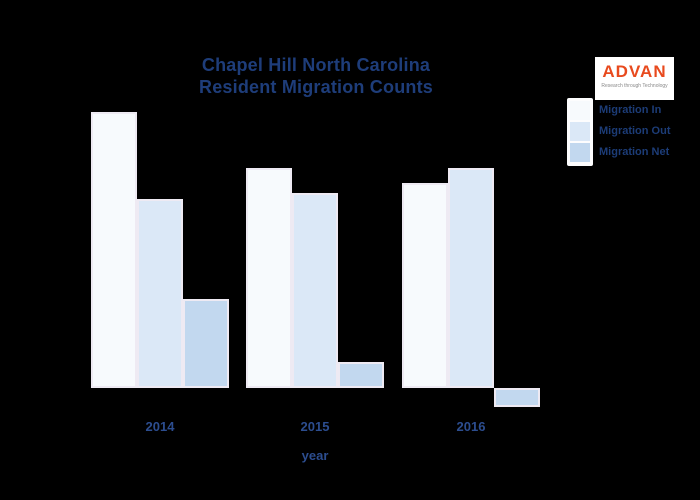 Image resolution: width=700 pixels, height=500 pixels. Describe the element at coordinates (634, 71) in the screenshot. I see `advan-logo-text: ADVAN` at that location.